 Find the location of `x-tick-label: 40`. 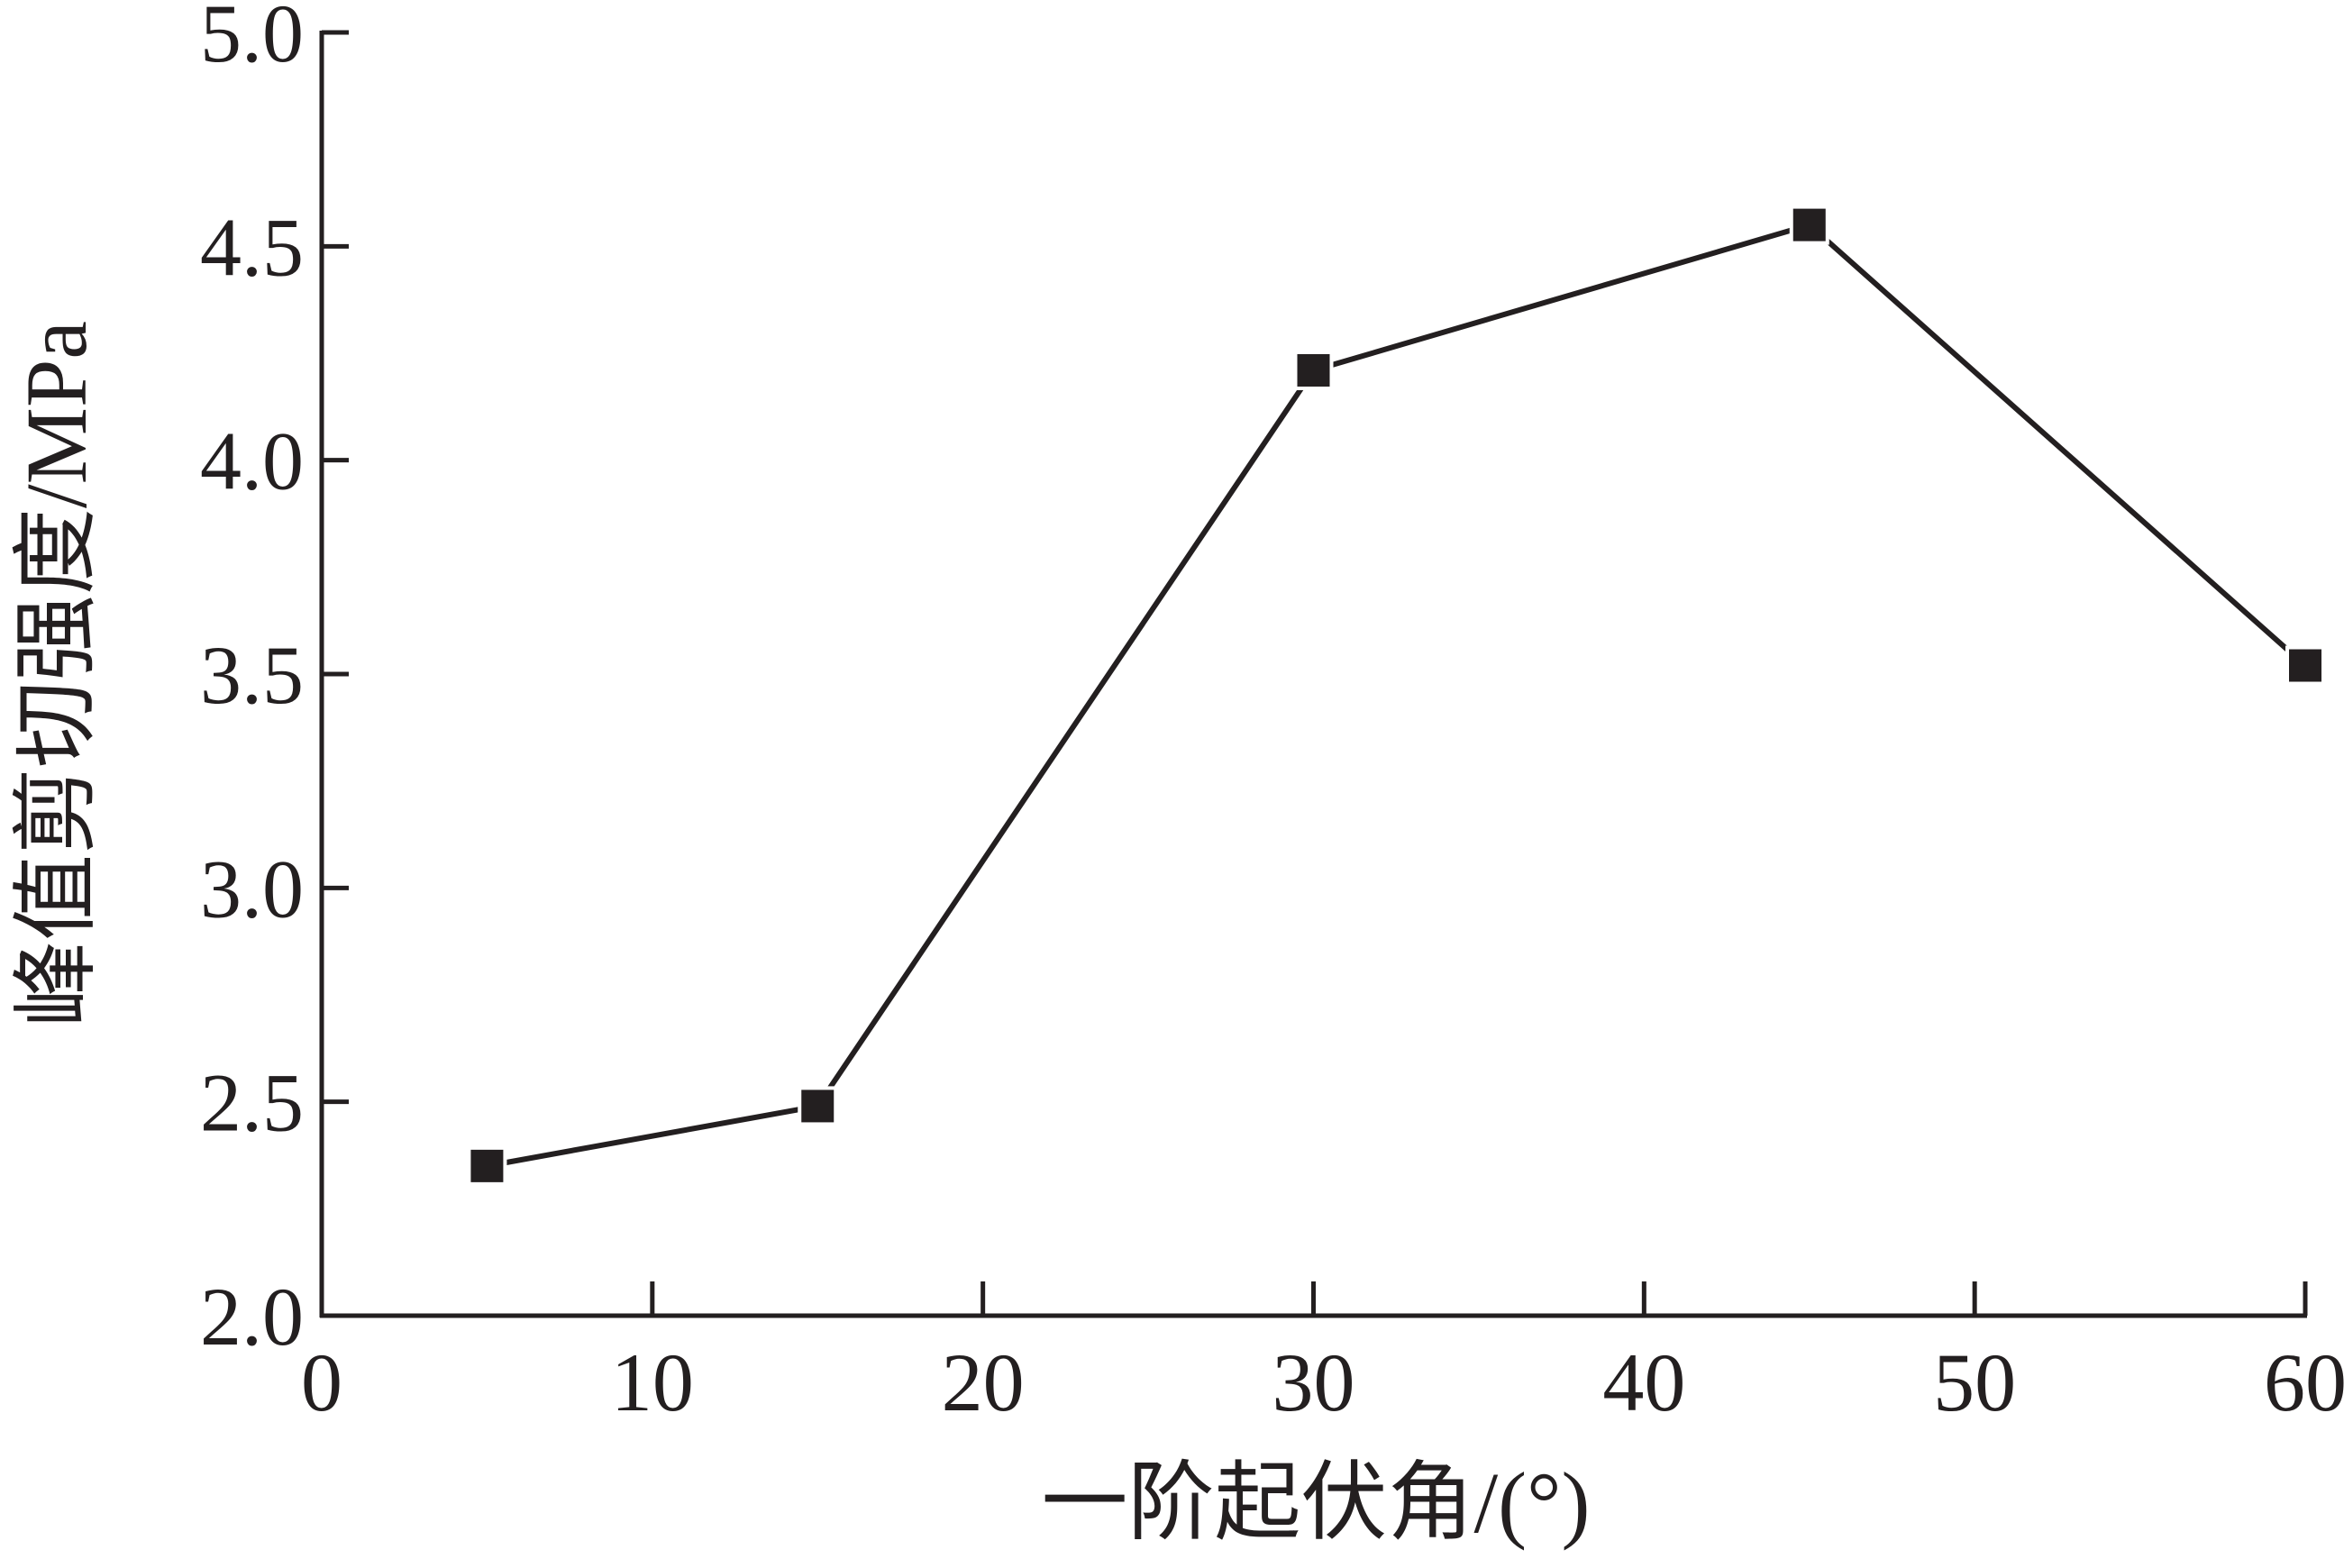

x-tick-label: 40 is located at coordinates (1644, 1382).